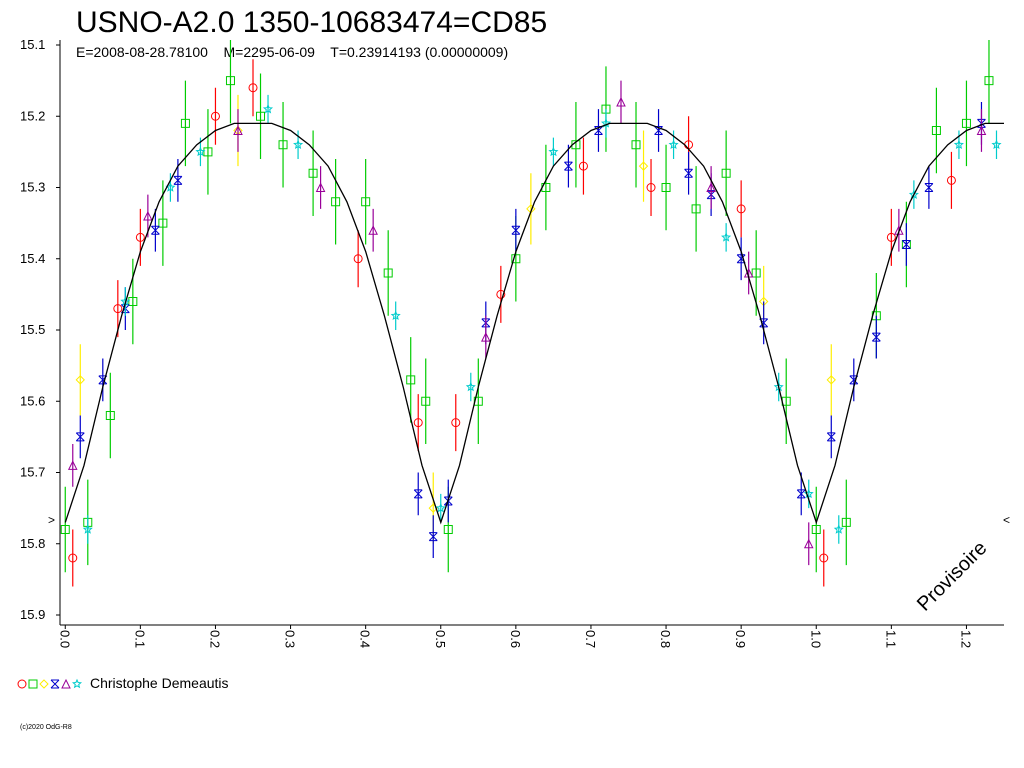 This screenshot has height=768, width=1024. I want to click on y-tick-label: 15.9, so click(32, 614).